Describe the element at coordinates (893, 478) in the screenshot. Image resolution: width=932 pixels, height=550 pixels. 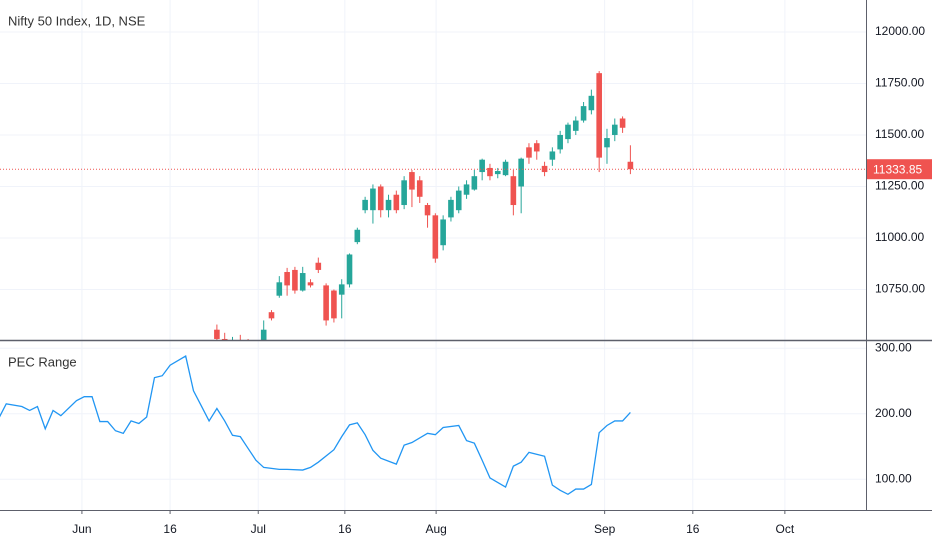
I see `y-tick-label: 100.00` at that location.